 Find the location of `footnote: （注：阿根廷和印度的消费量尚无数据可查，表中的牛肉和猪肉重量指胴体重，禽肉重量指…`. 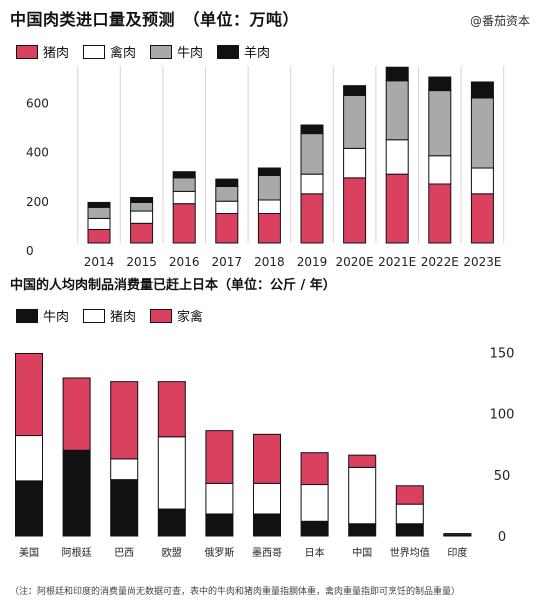

footnote: （注：阿根廷和印度的消费量尚无数据可查，表中的牛肉和猪肉重量指胴体重，禽肉重量指… is located at coordinates (235, 592).